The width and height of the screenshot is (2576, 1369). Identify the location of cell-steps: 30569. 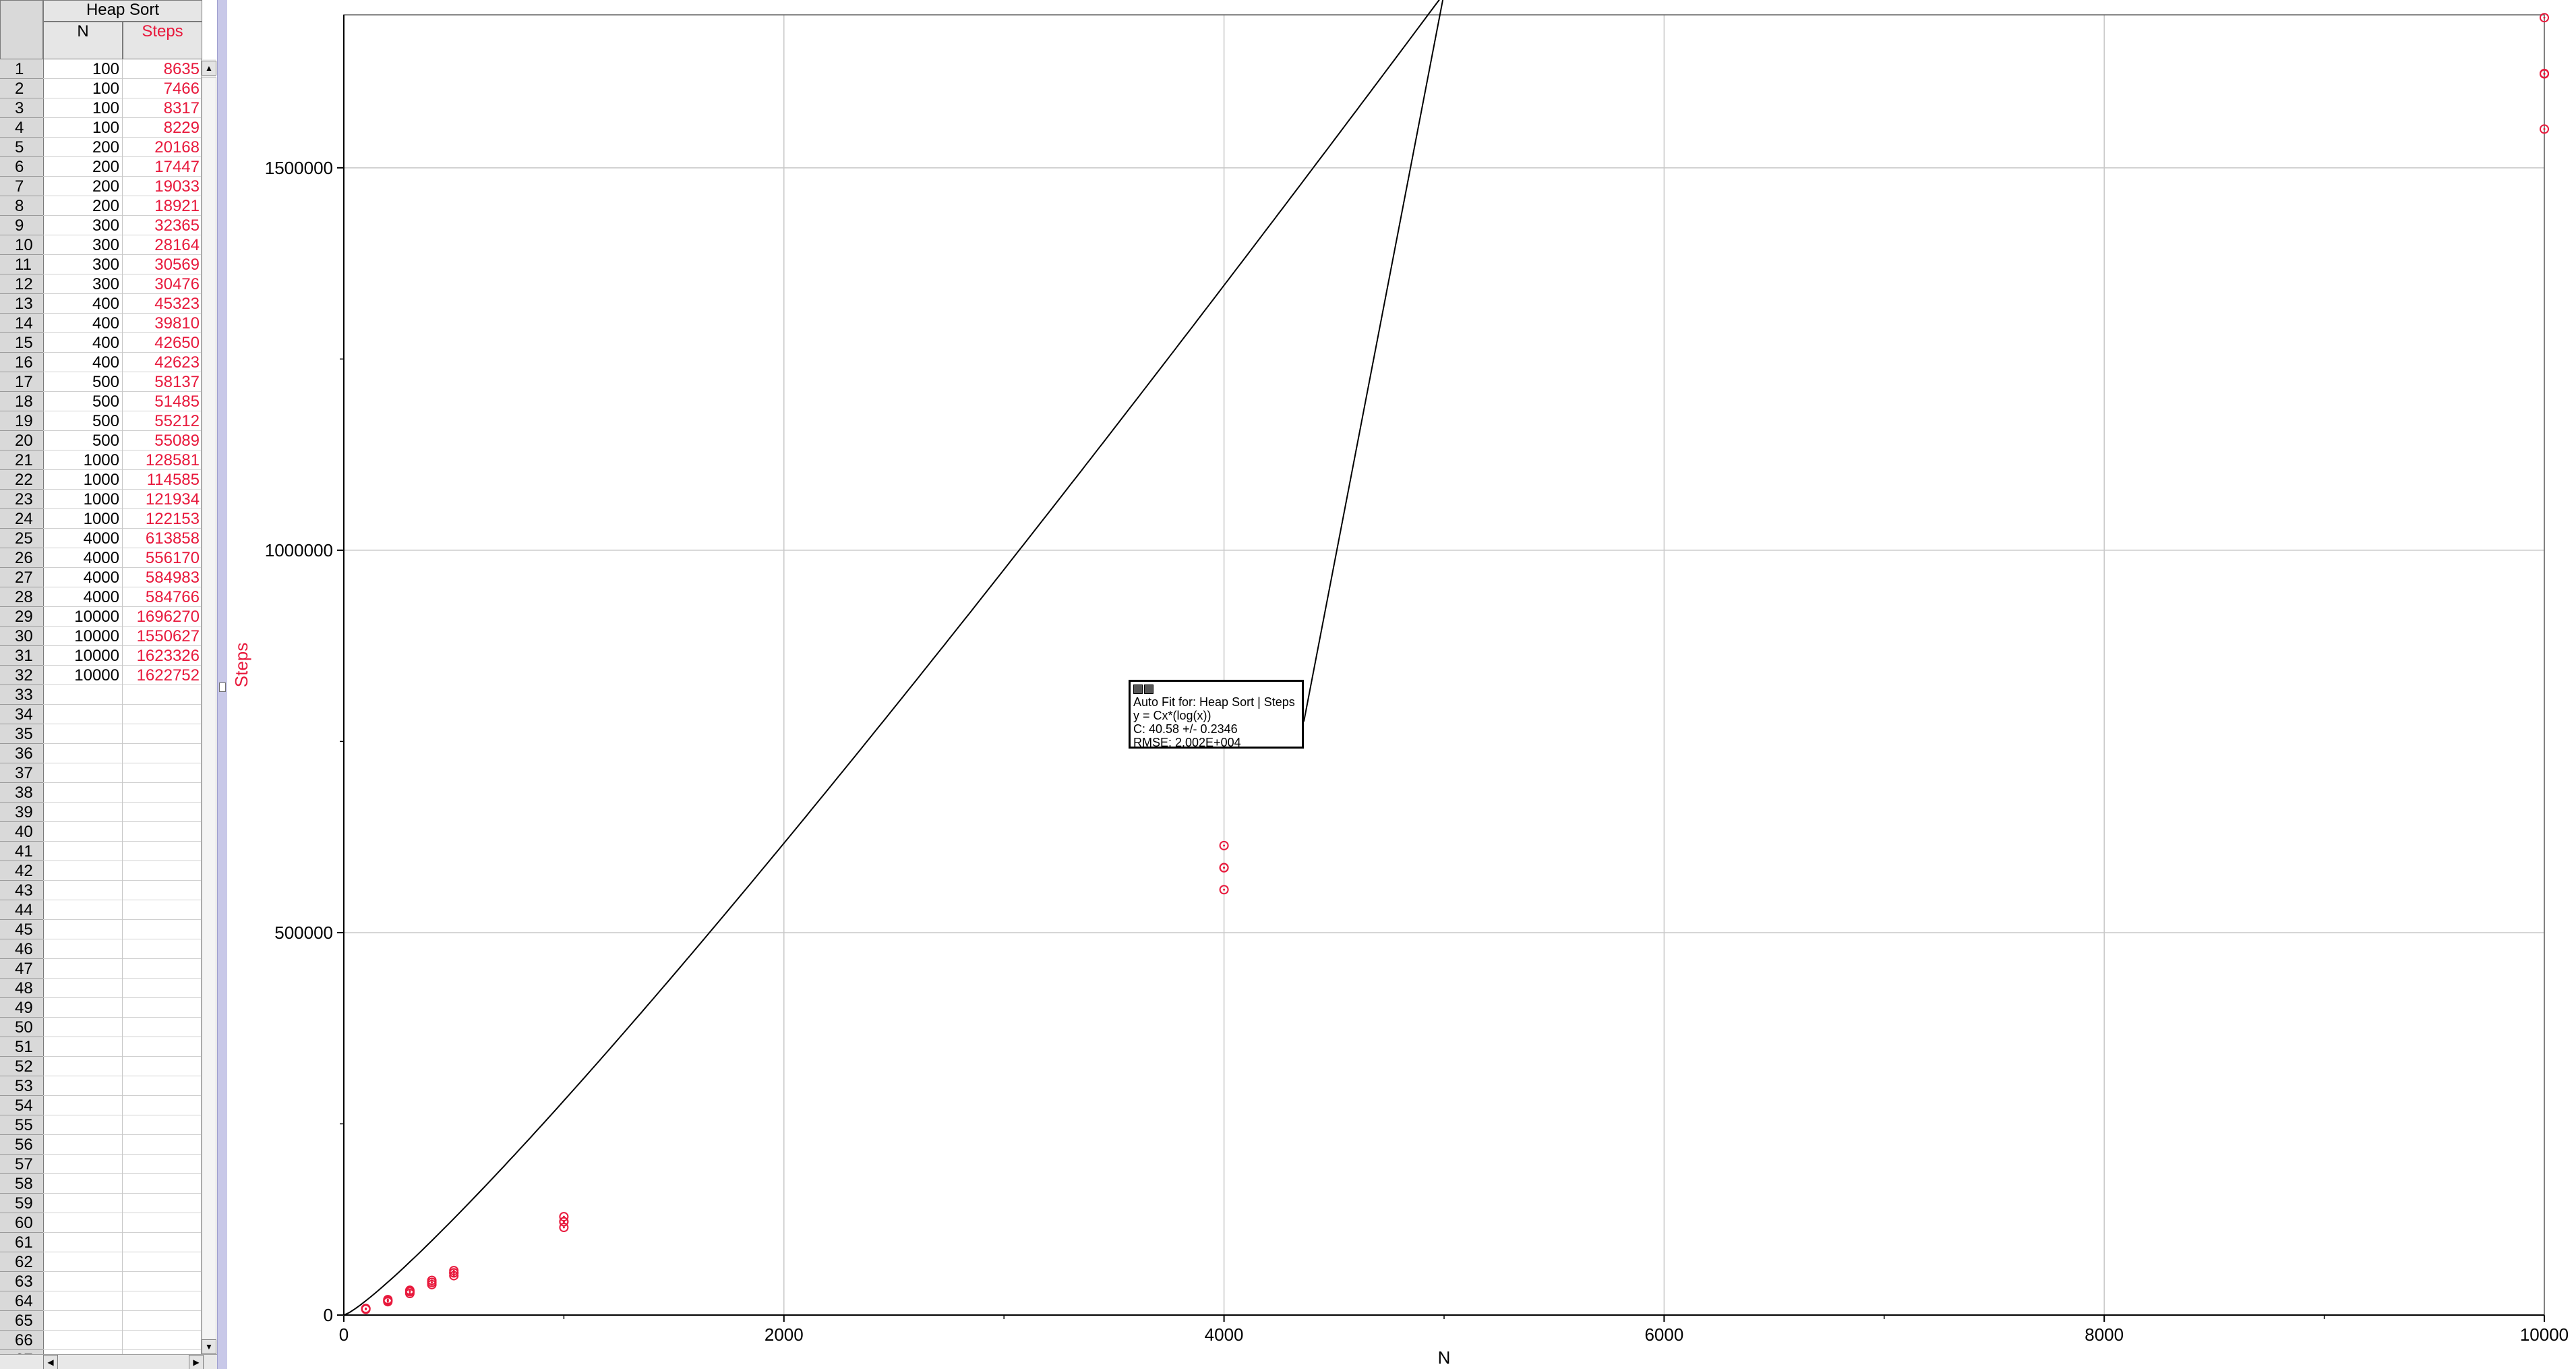
(177, 265).